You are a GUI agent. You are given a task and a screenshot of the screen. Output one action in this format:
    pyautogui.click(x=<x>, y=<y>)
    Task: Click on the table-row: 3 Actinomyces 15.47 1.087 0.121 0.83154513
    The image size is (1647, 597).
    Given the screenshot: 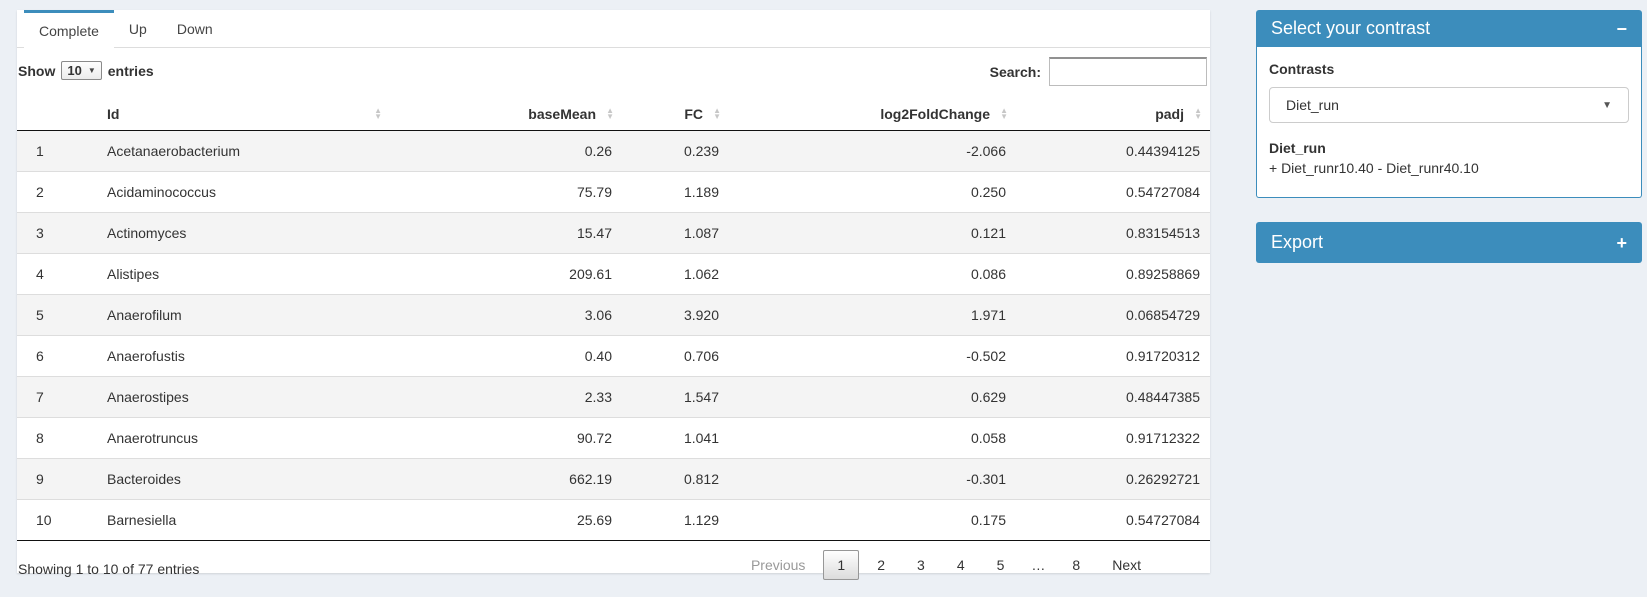 What is the action you would take?
    pyautogui.click(x=613, y=233)
    